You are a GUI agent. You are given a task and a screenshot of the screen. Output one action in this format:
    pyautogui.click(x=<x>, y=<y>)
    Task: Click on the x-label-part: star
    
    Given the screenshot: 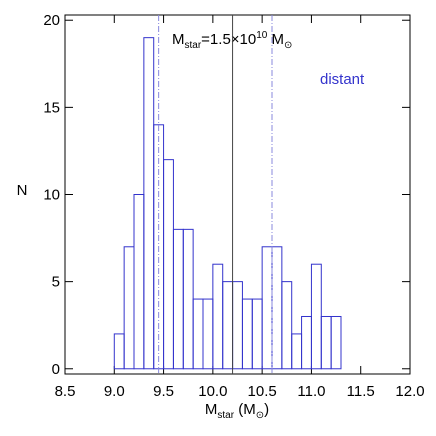 What is the action you would take?
    pyautogui.click(x=225, y=415)
    